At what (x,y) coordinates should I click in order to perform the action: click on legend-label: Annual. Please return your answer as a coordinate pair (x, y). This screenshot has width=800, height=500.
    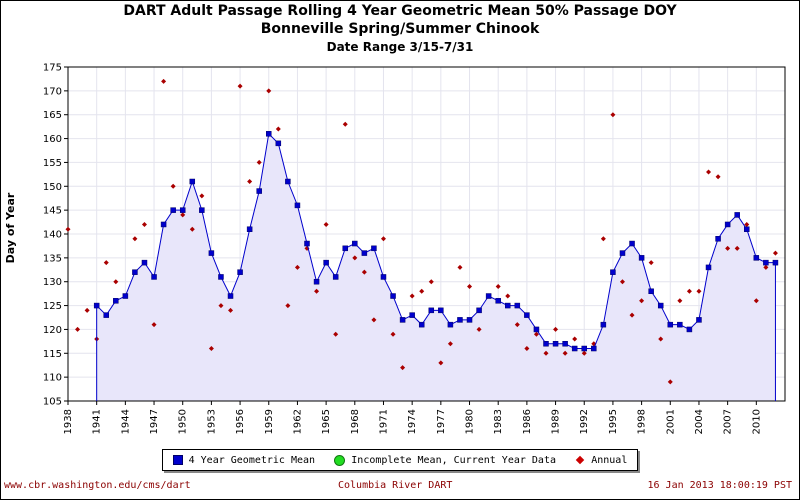
    Looking at the image, I should click on (609, 460).